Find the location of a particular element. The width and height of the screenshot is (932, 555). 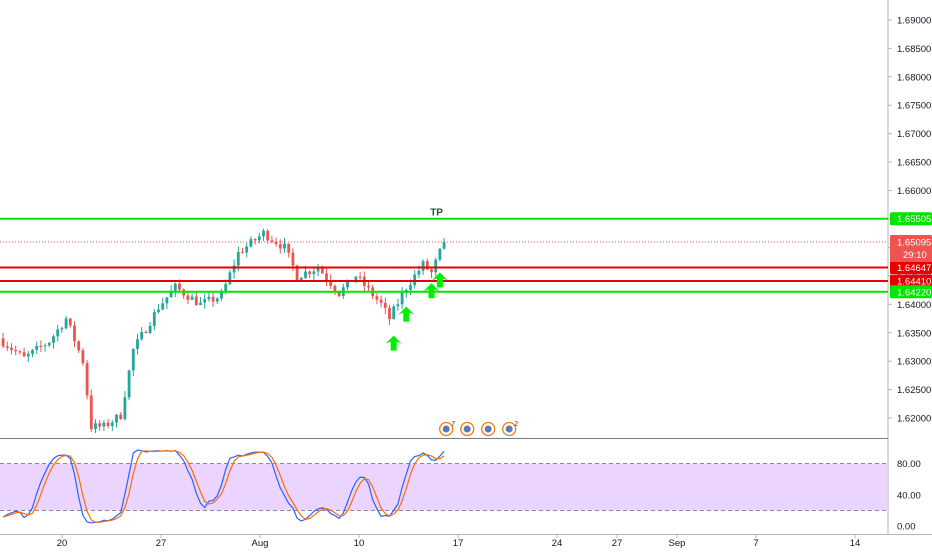

tp-annotation: TP is located at coordinates (436, 213).